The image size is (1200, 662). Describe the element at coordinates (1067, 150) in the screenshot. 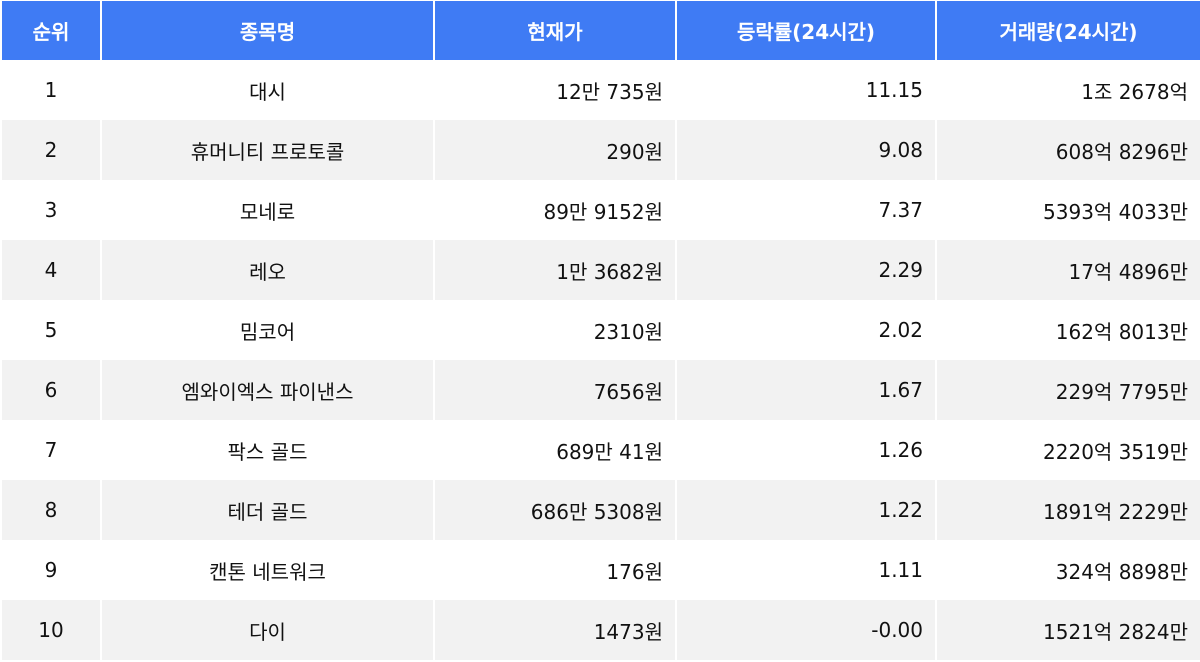

I see `cell-volume: 608억 8296만` at that location.